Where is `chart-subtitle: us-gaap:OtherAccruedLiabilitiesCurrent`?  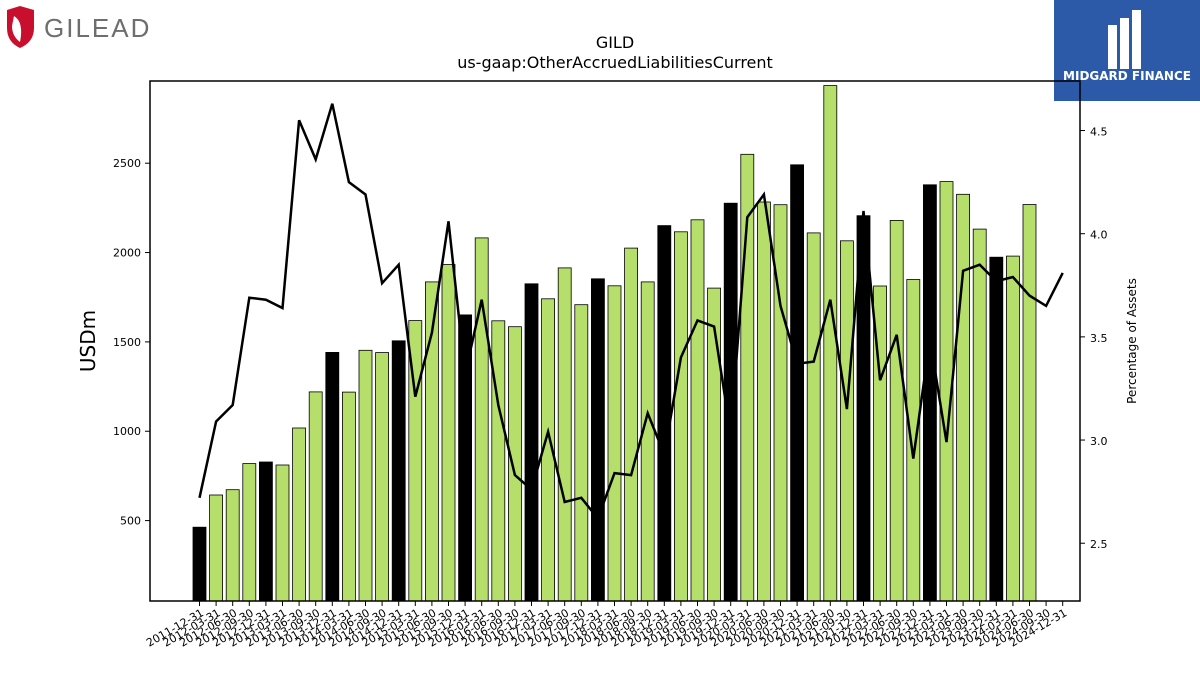
chart-subtitle: us-gaap:OtherAccruedLiabilitiesCurrent is located at coordinates (615, 62).